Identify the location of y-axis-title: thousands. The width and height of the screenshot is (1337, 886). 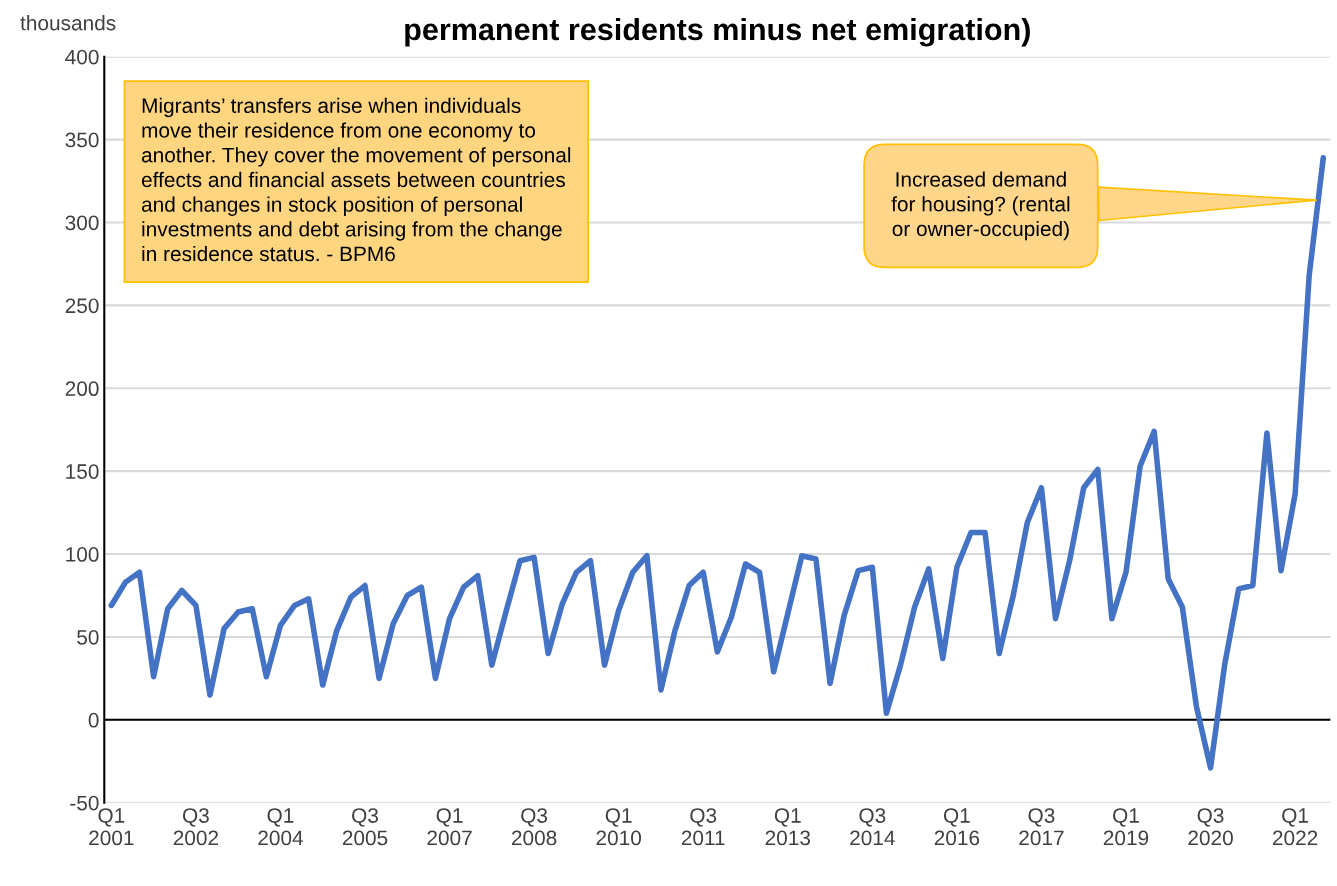
(68, 23).